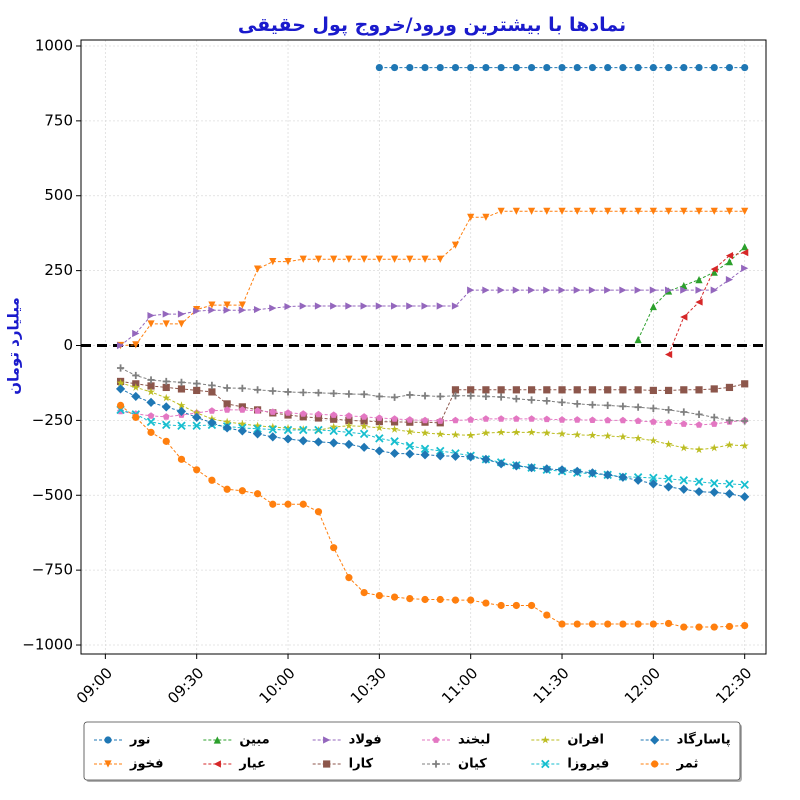  I want to click on legend-item-10: پاسارگاد, so click(685, 740).